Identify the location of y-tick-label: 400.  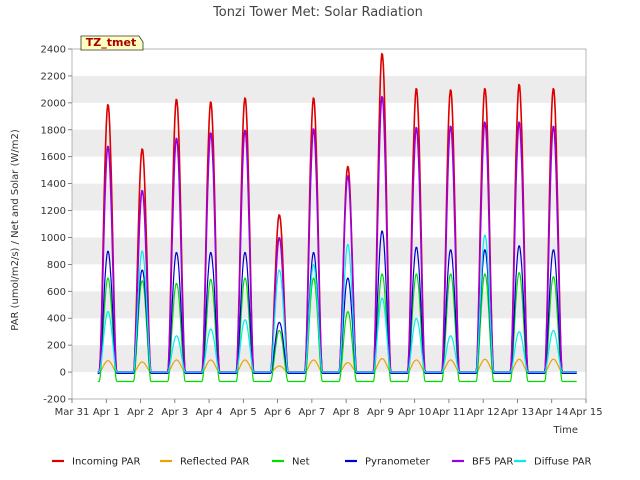
(56, 319).